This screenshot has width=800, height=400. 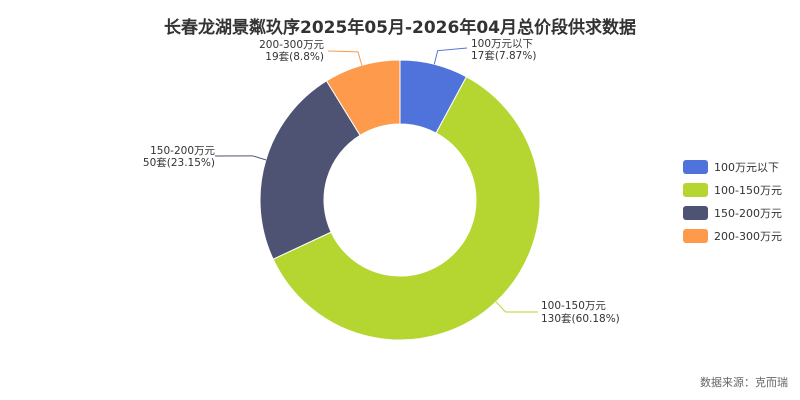 What do you see at coordinates (580, 318) in the screenshot?
I see `slice-label-value-2: 130套(60.18%)` at bounding box center [580, 318].